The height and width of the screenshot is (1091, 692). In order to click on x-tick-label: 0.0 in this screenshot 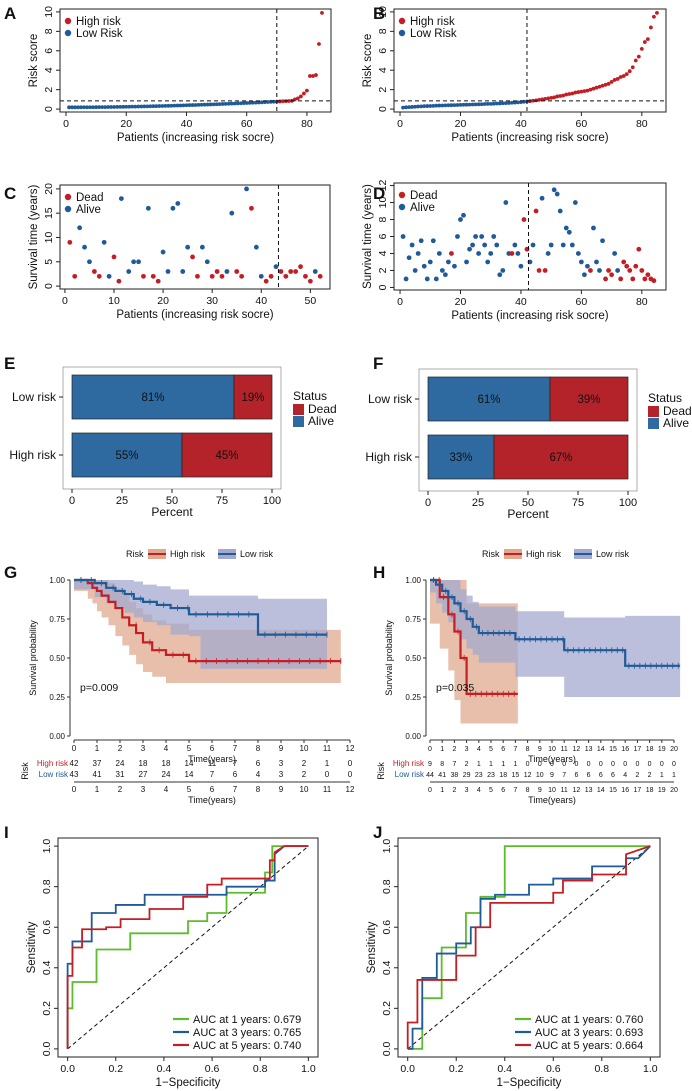, I will do `click(407, 1069)`.